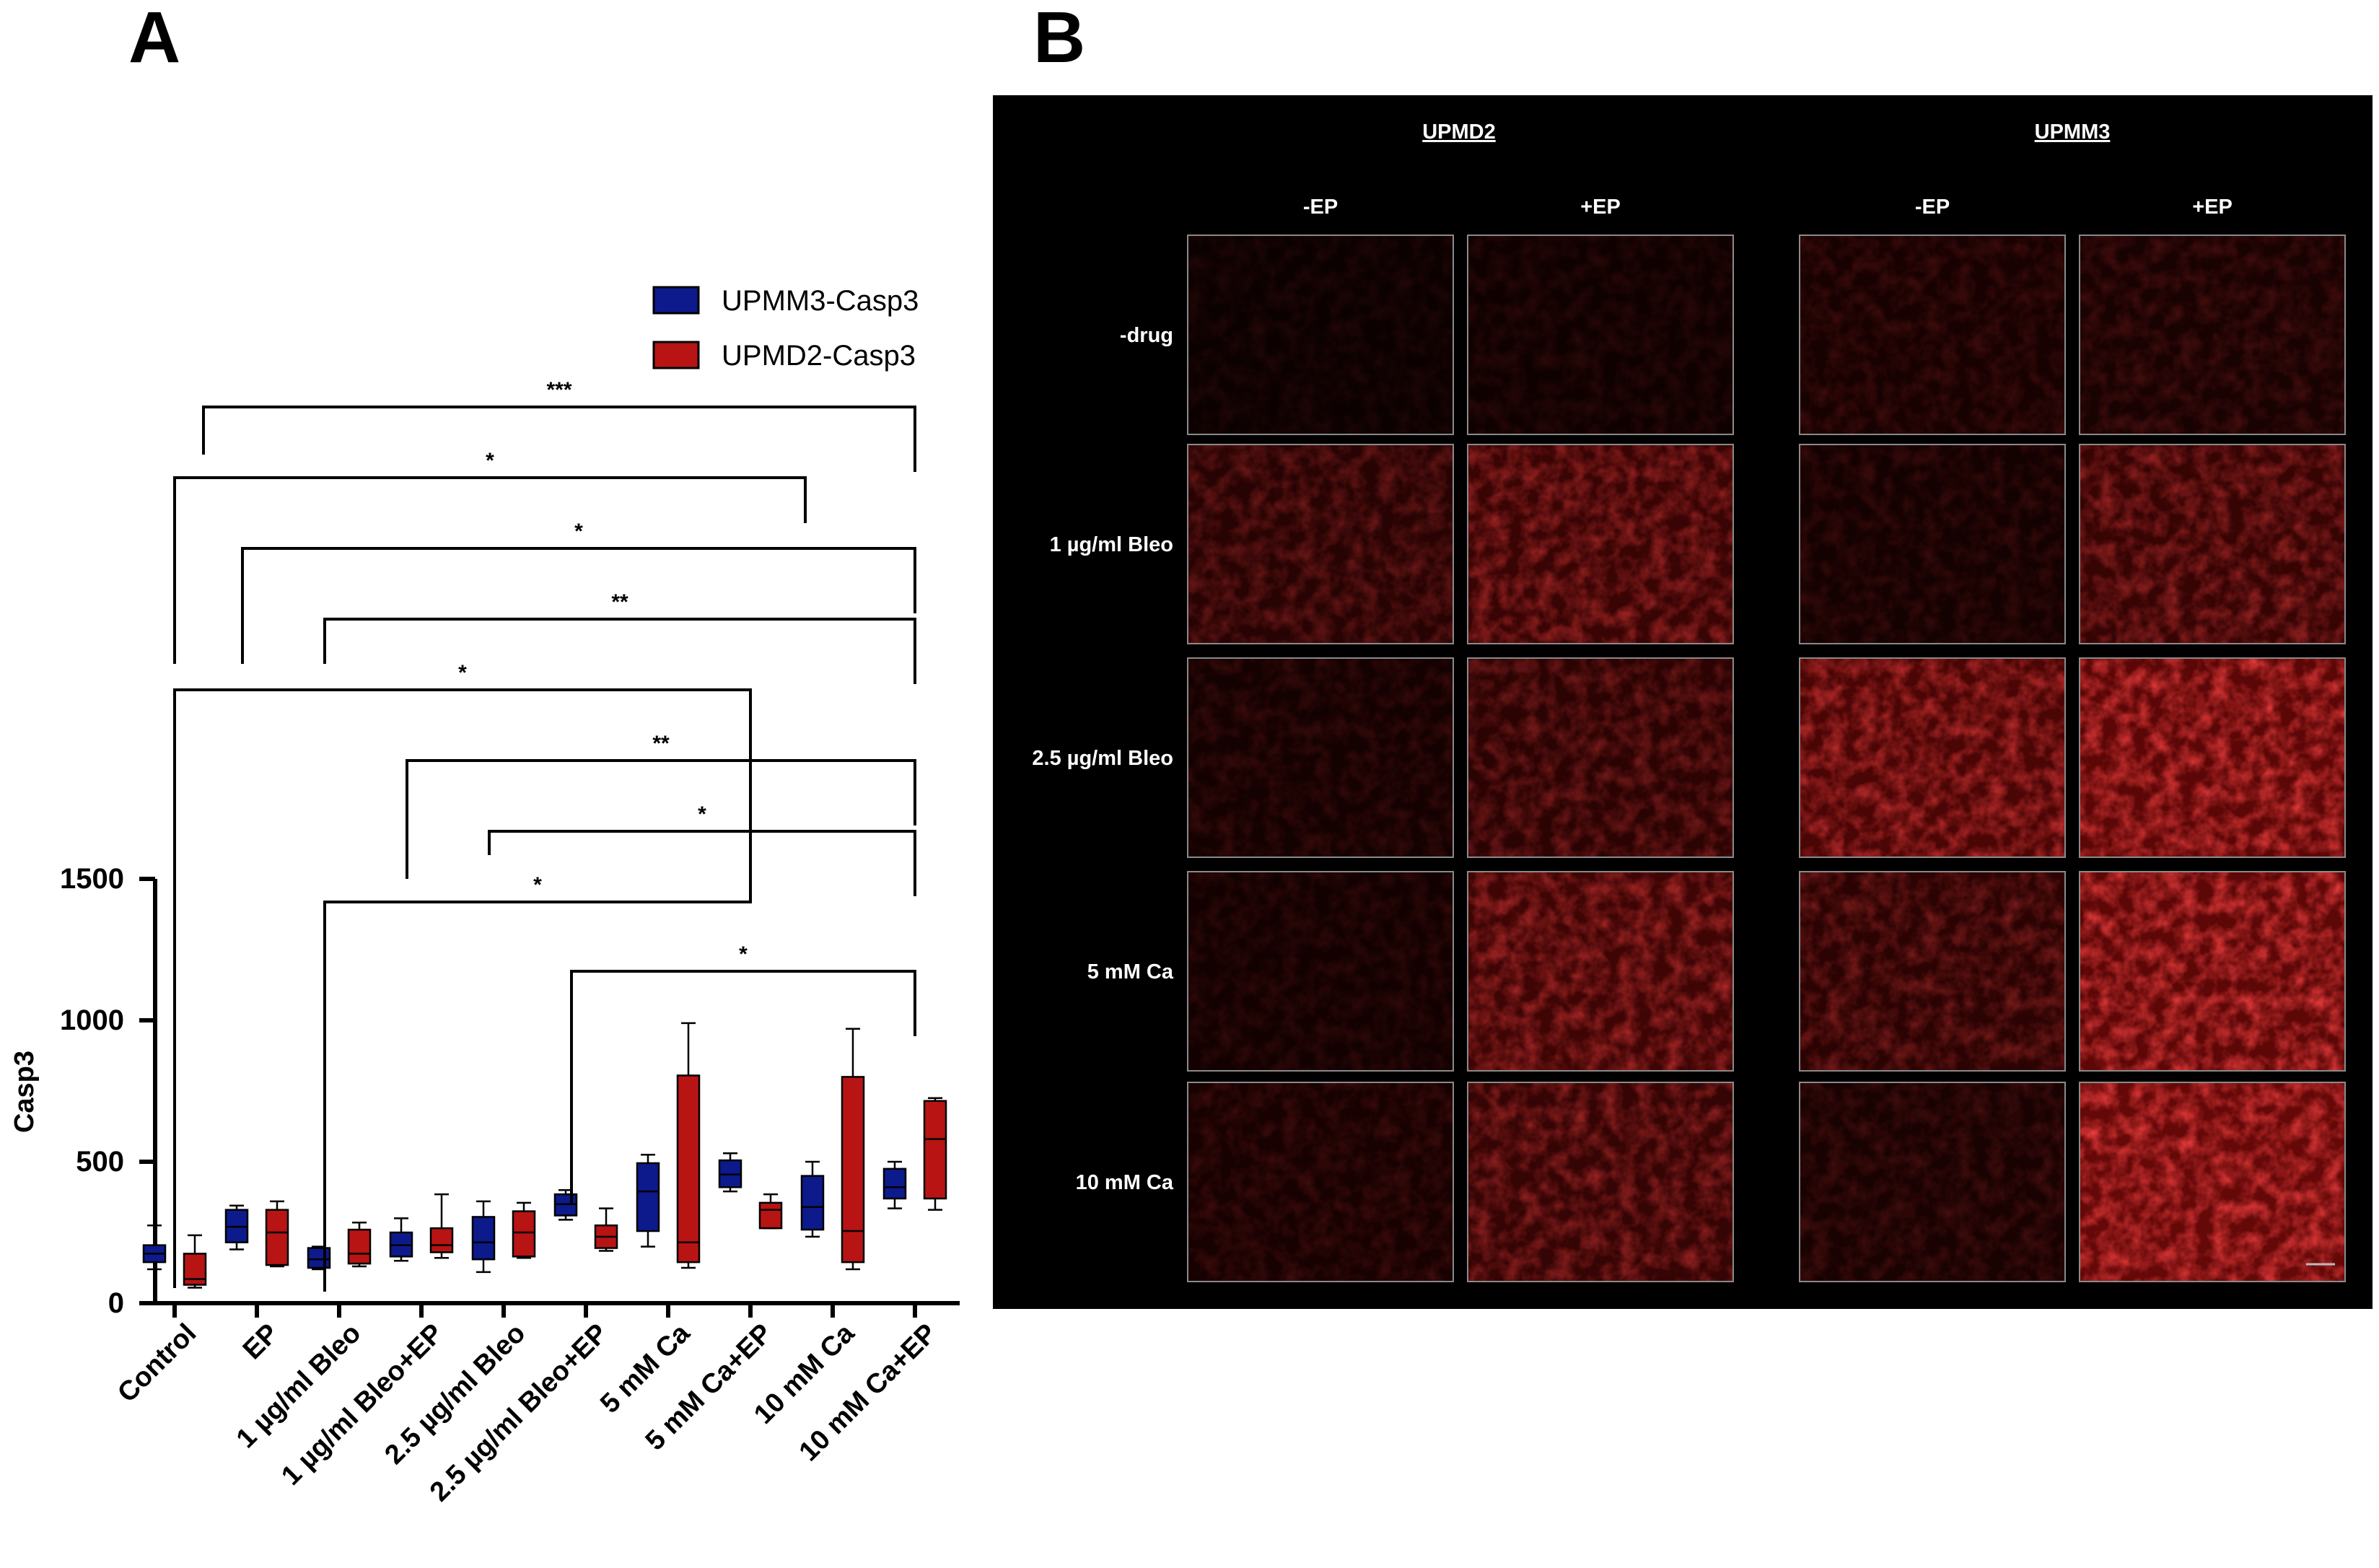 This screenshot has height=1568, width=2379. I want to click on significance-label: ***, so click(558, 390).